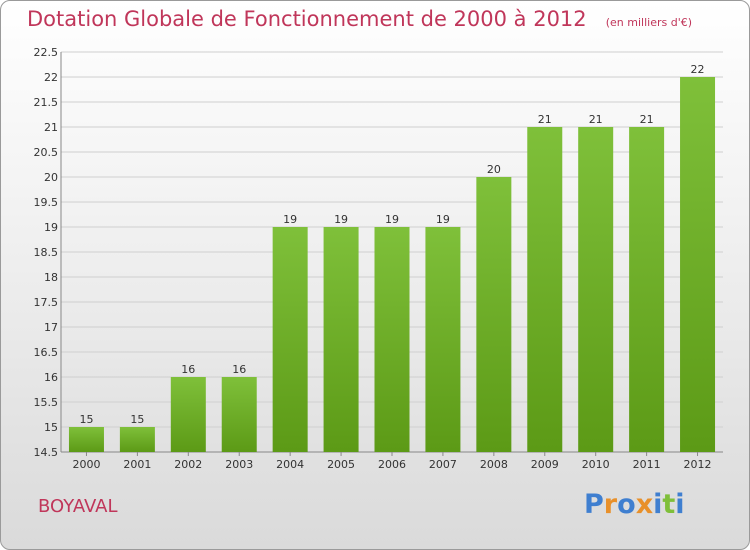 The height and width of the screenshot is (550, 750). I want to click on x-tick-label: 2001, so click(137, 464).